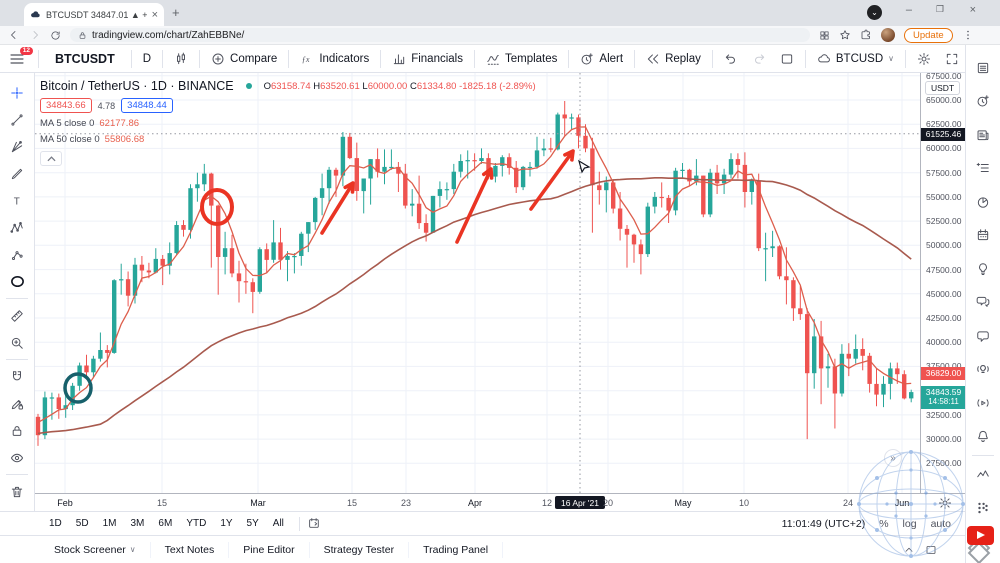  I want to click on auto-scale-toggle: auto, so click(940, 523).